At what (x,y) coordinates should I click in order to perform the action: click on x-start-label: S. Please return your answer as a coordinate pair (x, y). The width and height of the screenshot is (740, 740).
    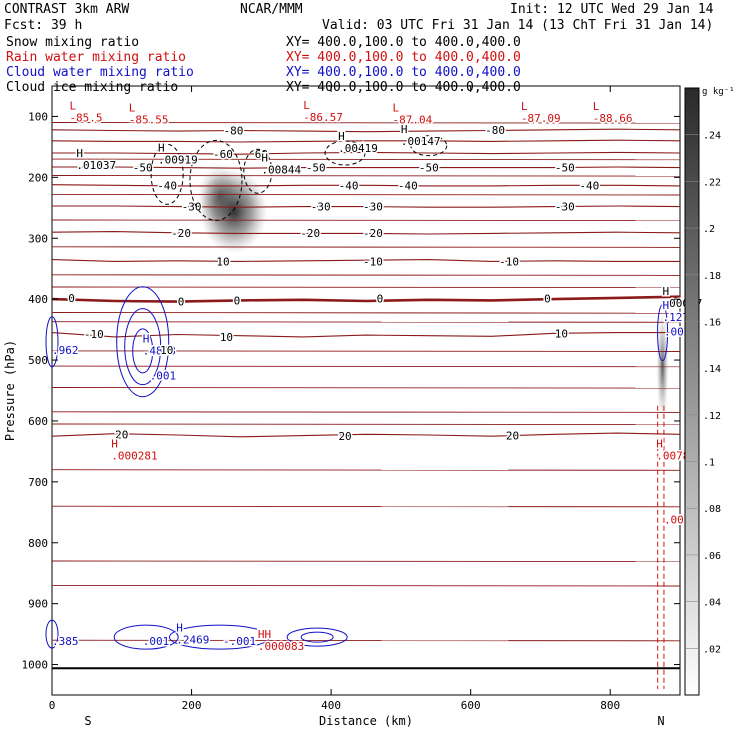
    Looking at the image, I should click on (87, 721).